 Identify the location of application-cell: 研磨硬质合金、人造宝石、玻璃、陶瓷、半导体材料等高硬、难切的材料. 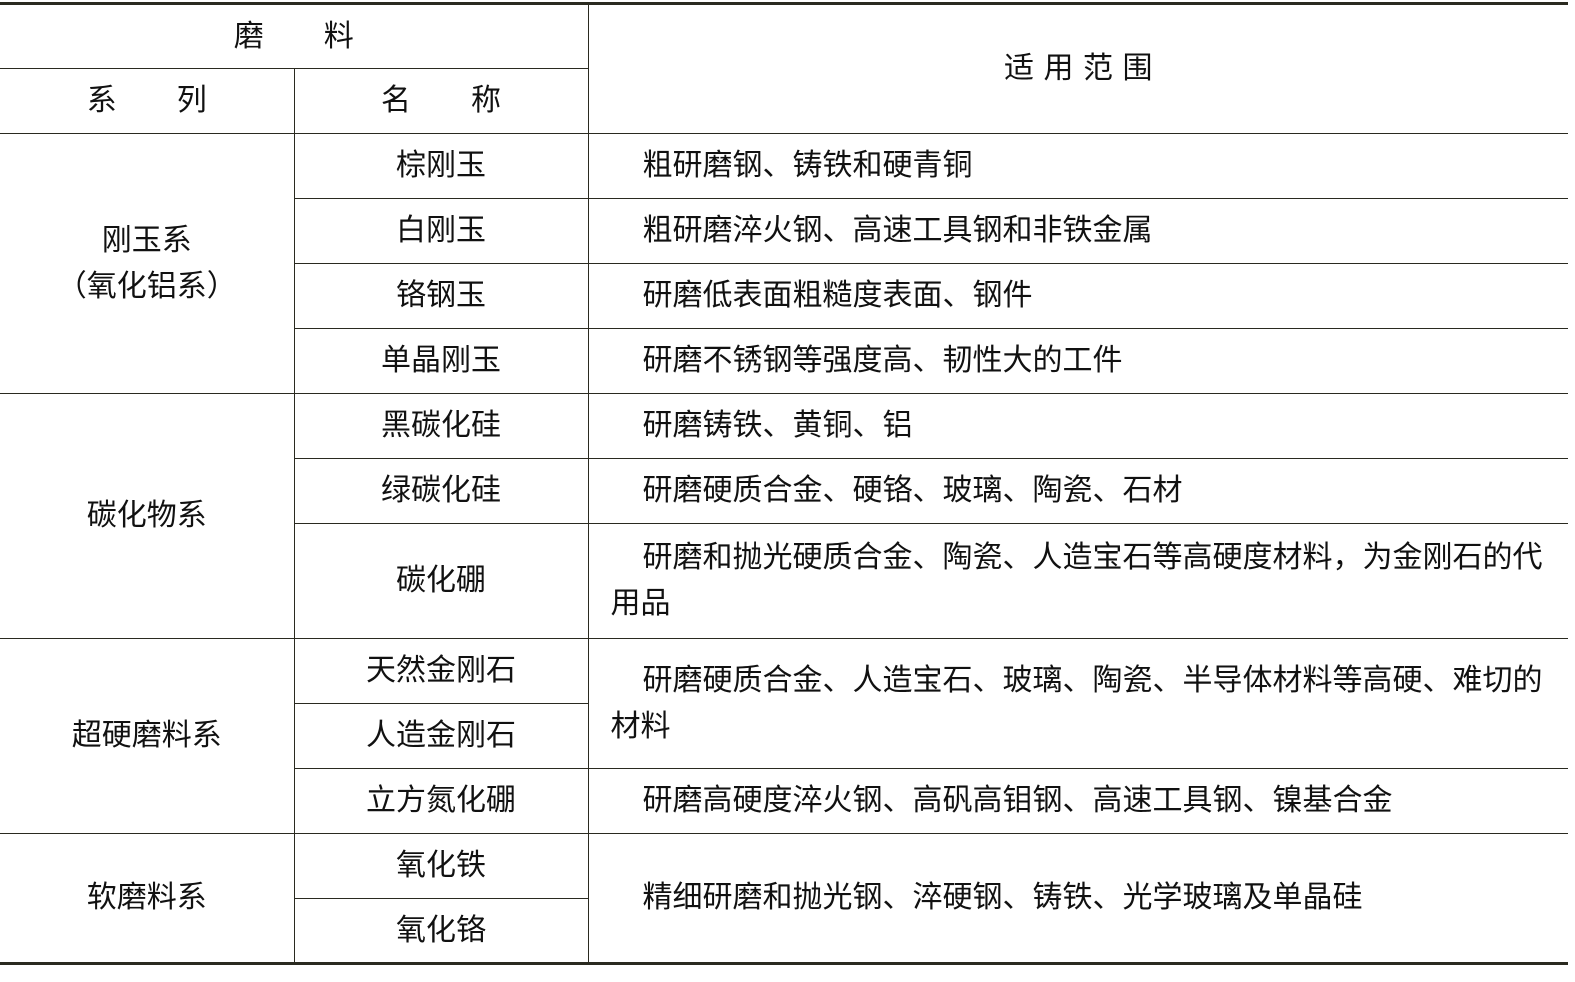
(1077, 703).